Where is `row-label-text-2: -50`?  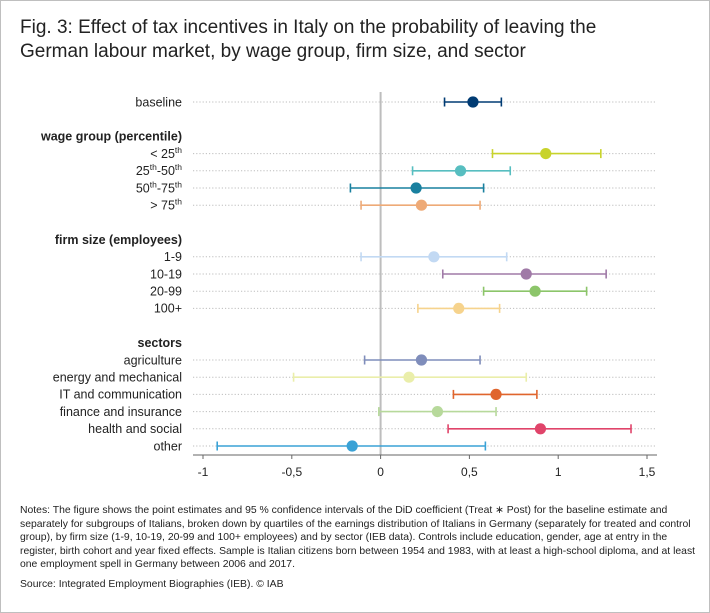 row-label-text-2: -50 is located at coordinates (166, 171).